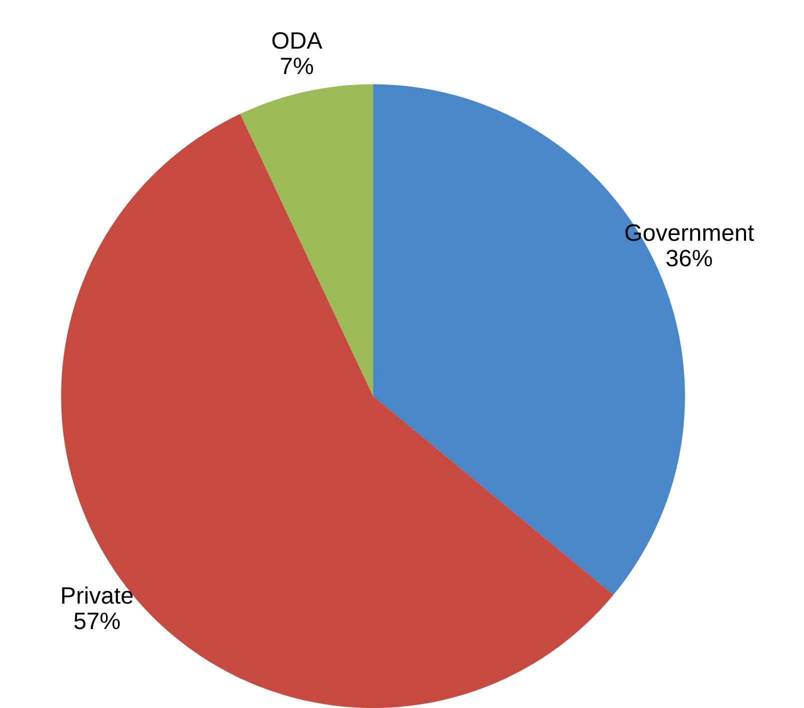 Image resolution: width=804 pixels, height=708 pixels. Describe the element at coordinates (307, 240) in the screenshot. I see `pie-slice` at that location.